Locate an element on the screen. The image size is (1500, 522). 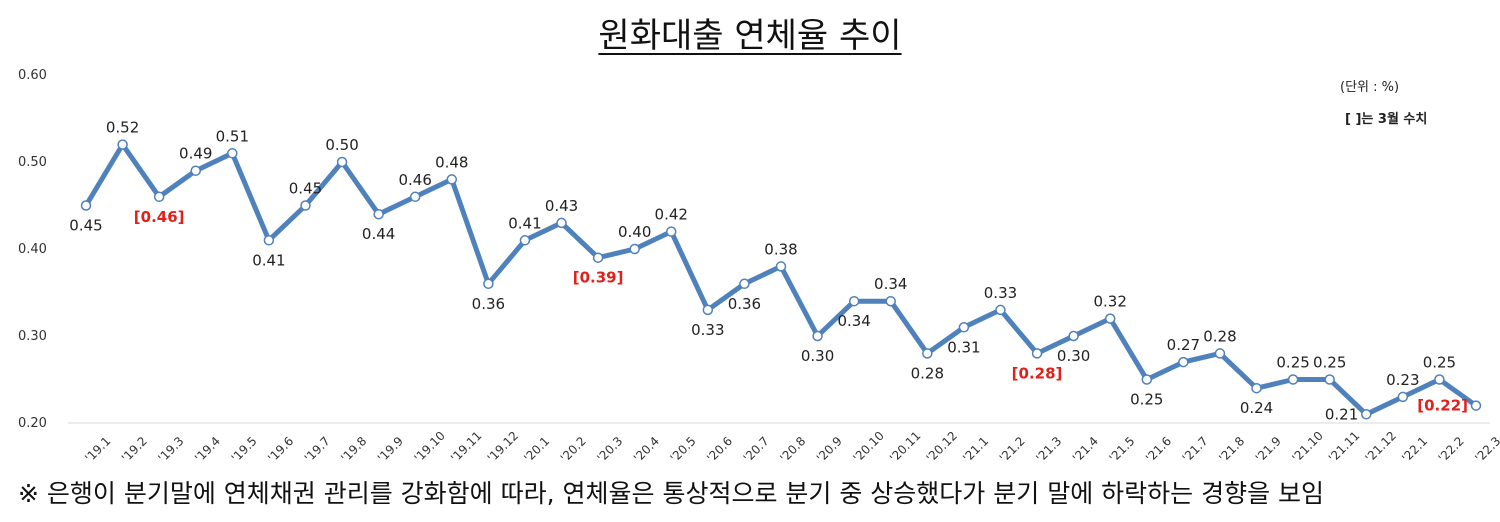
x-tick-label: '19.3 is located at coordinates (170, 449).